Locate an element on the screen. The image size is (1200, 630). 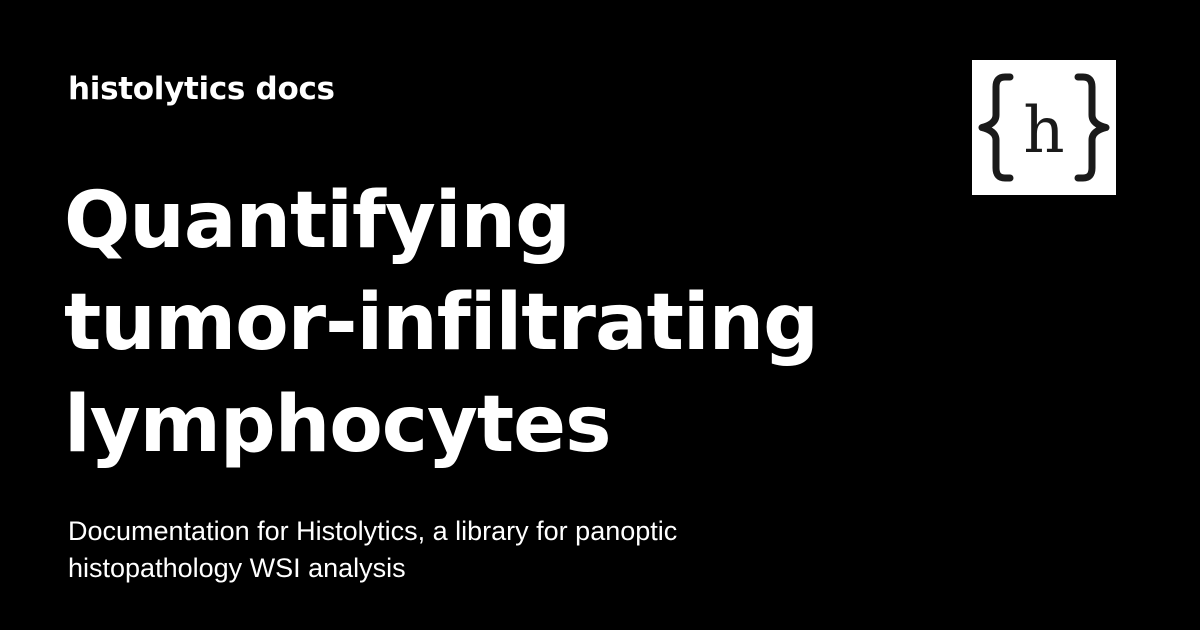
curly-braces-h-logo-icon: h is located at coordinates (1044, 127).